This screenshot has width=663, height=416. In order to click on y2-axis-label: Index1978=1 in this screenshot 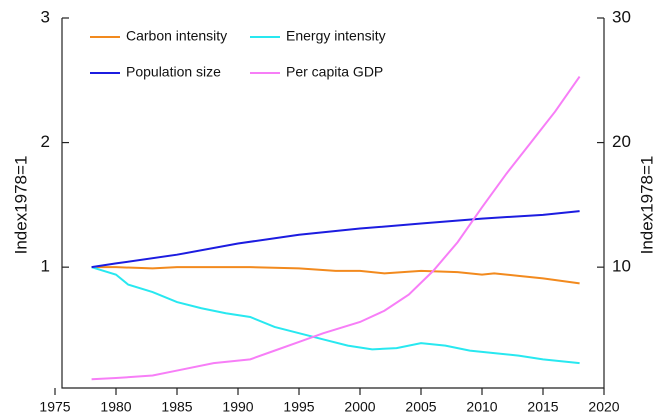, I will do `click(646, 205)`.